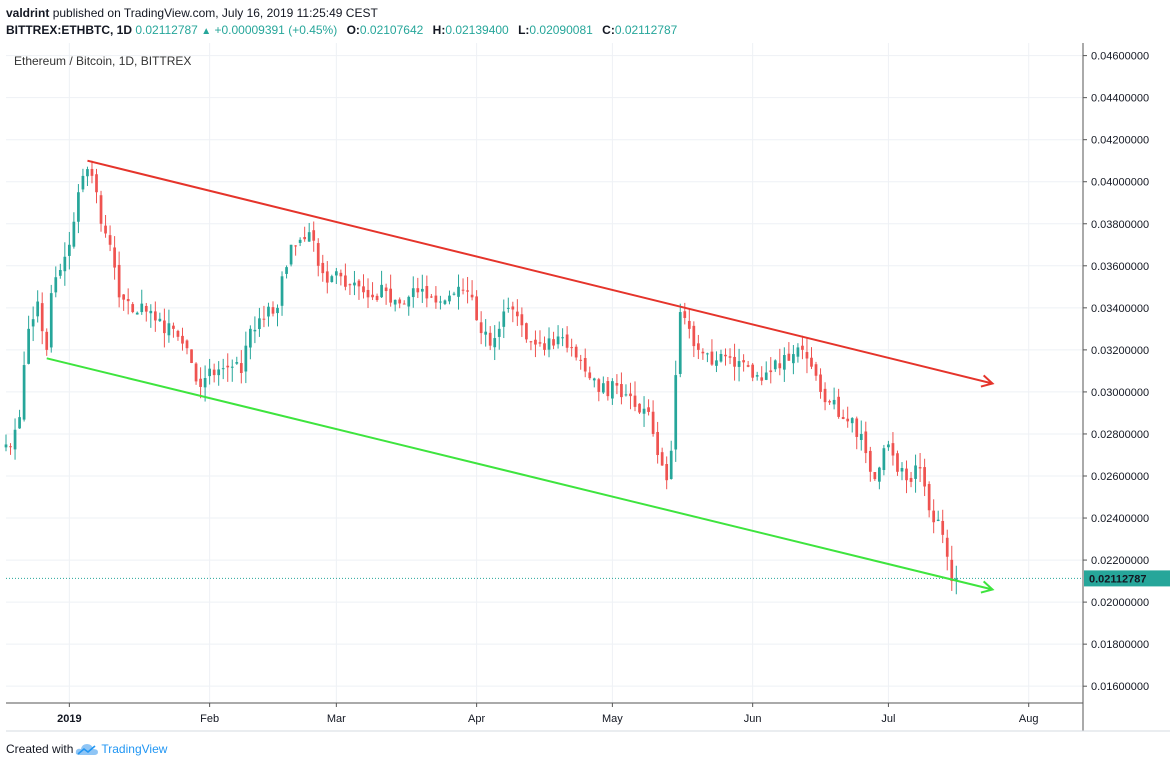 The image size is (1170, 768). What do you see at coordinates (753, 719) in the screenshot?
I see `x-tick-label: Jun` at bounding box center [753, 719].